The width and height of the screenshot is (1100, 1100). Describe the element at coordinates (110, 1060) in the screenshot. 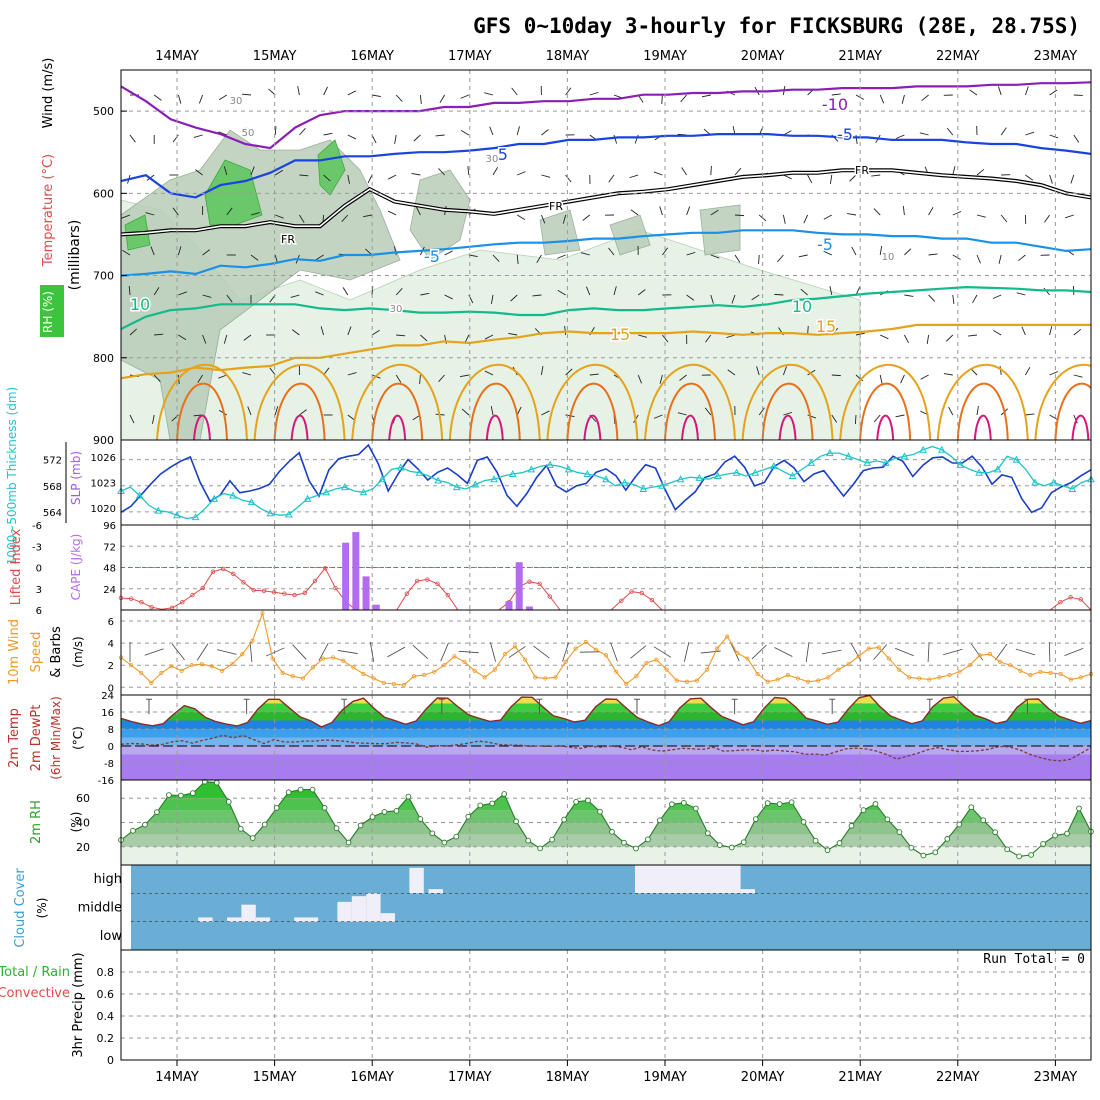

I see `precip-tick-label: 0` at that location.